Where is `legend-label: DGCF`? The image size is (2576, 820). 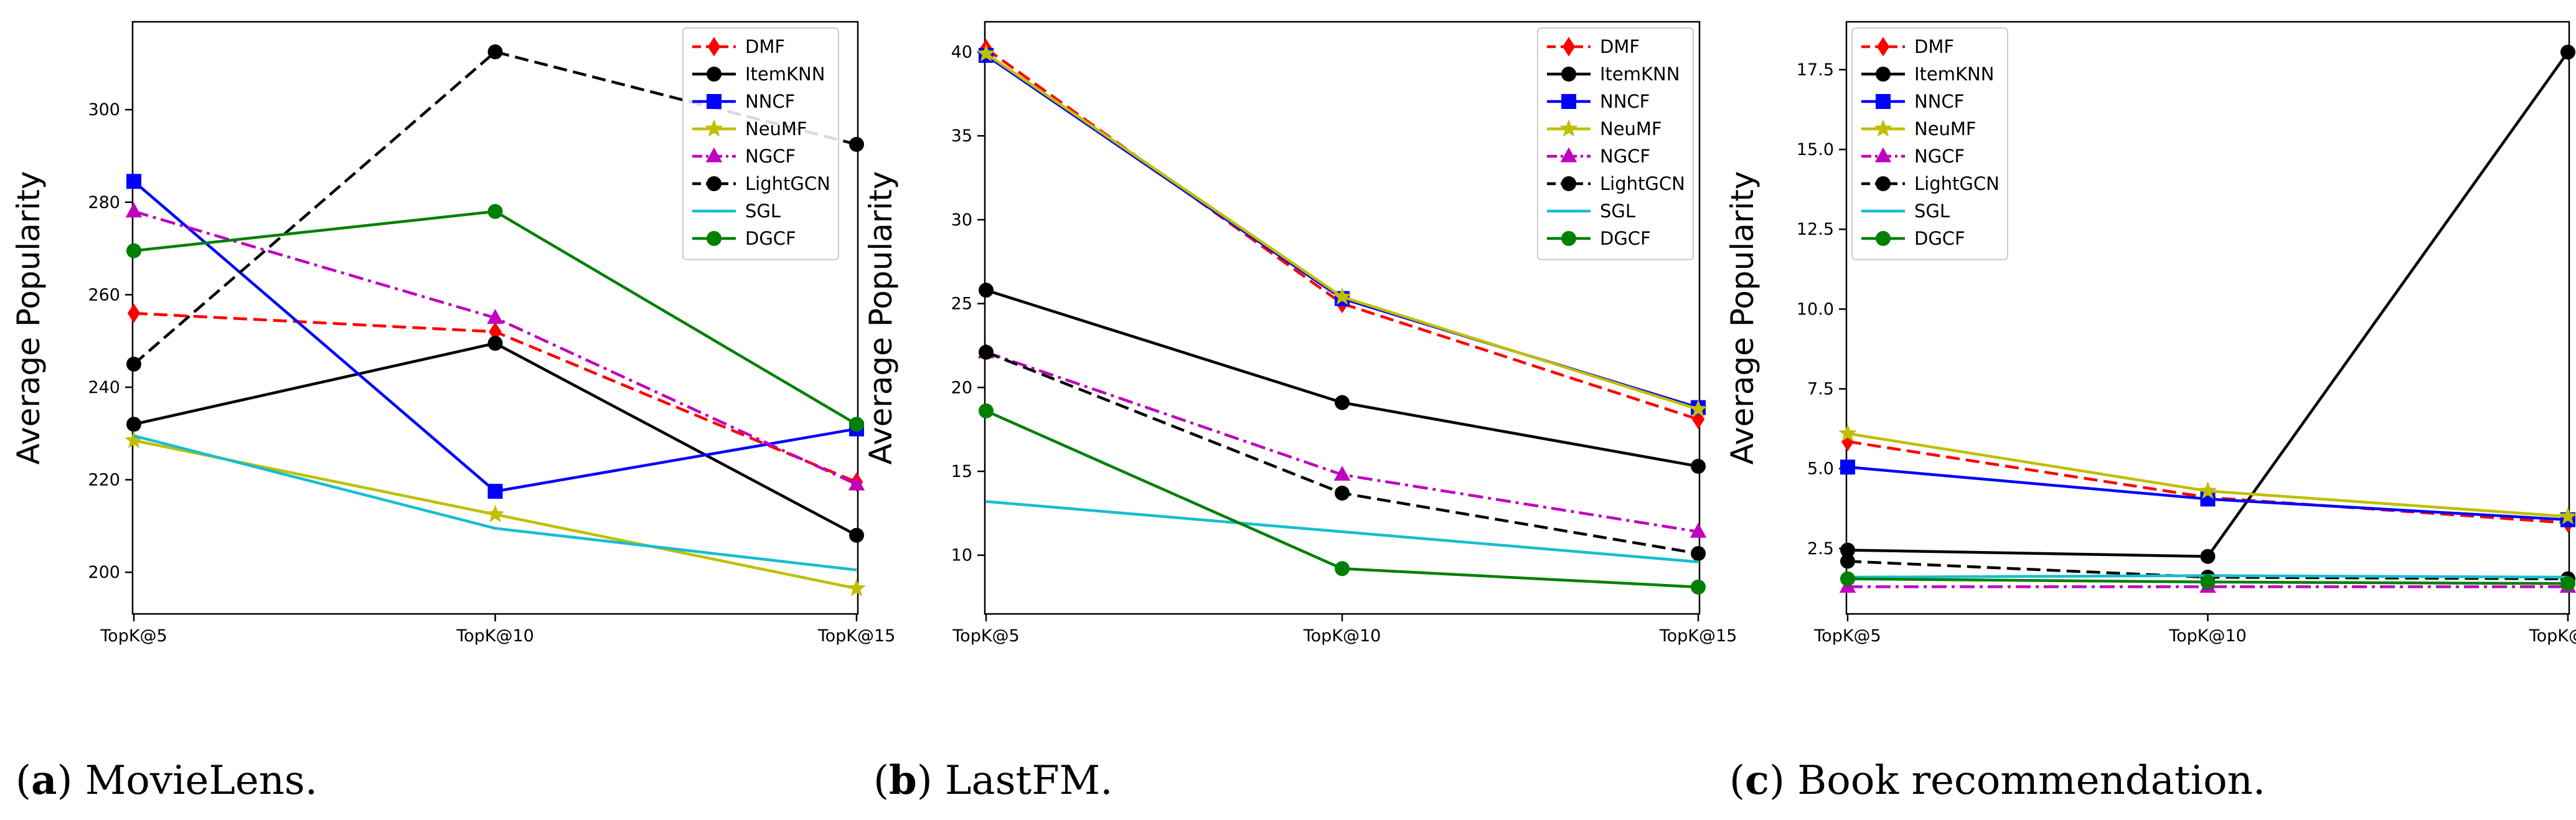
legend-label: DGCF is located at coordinates (770, 238).